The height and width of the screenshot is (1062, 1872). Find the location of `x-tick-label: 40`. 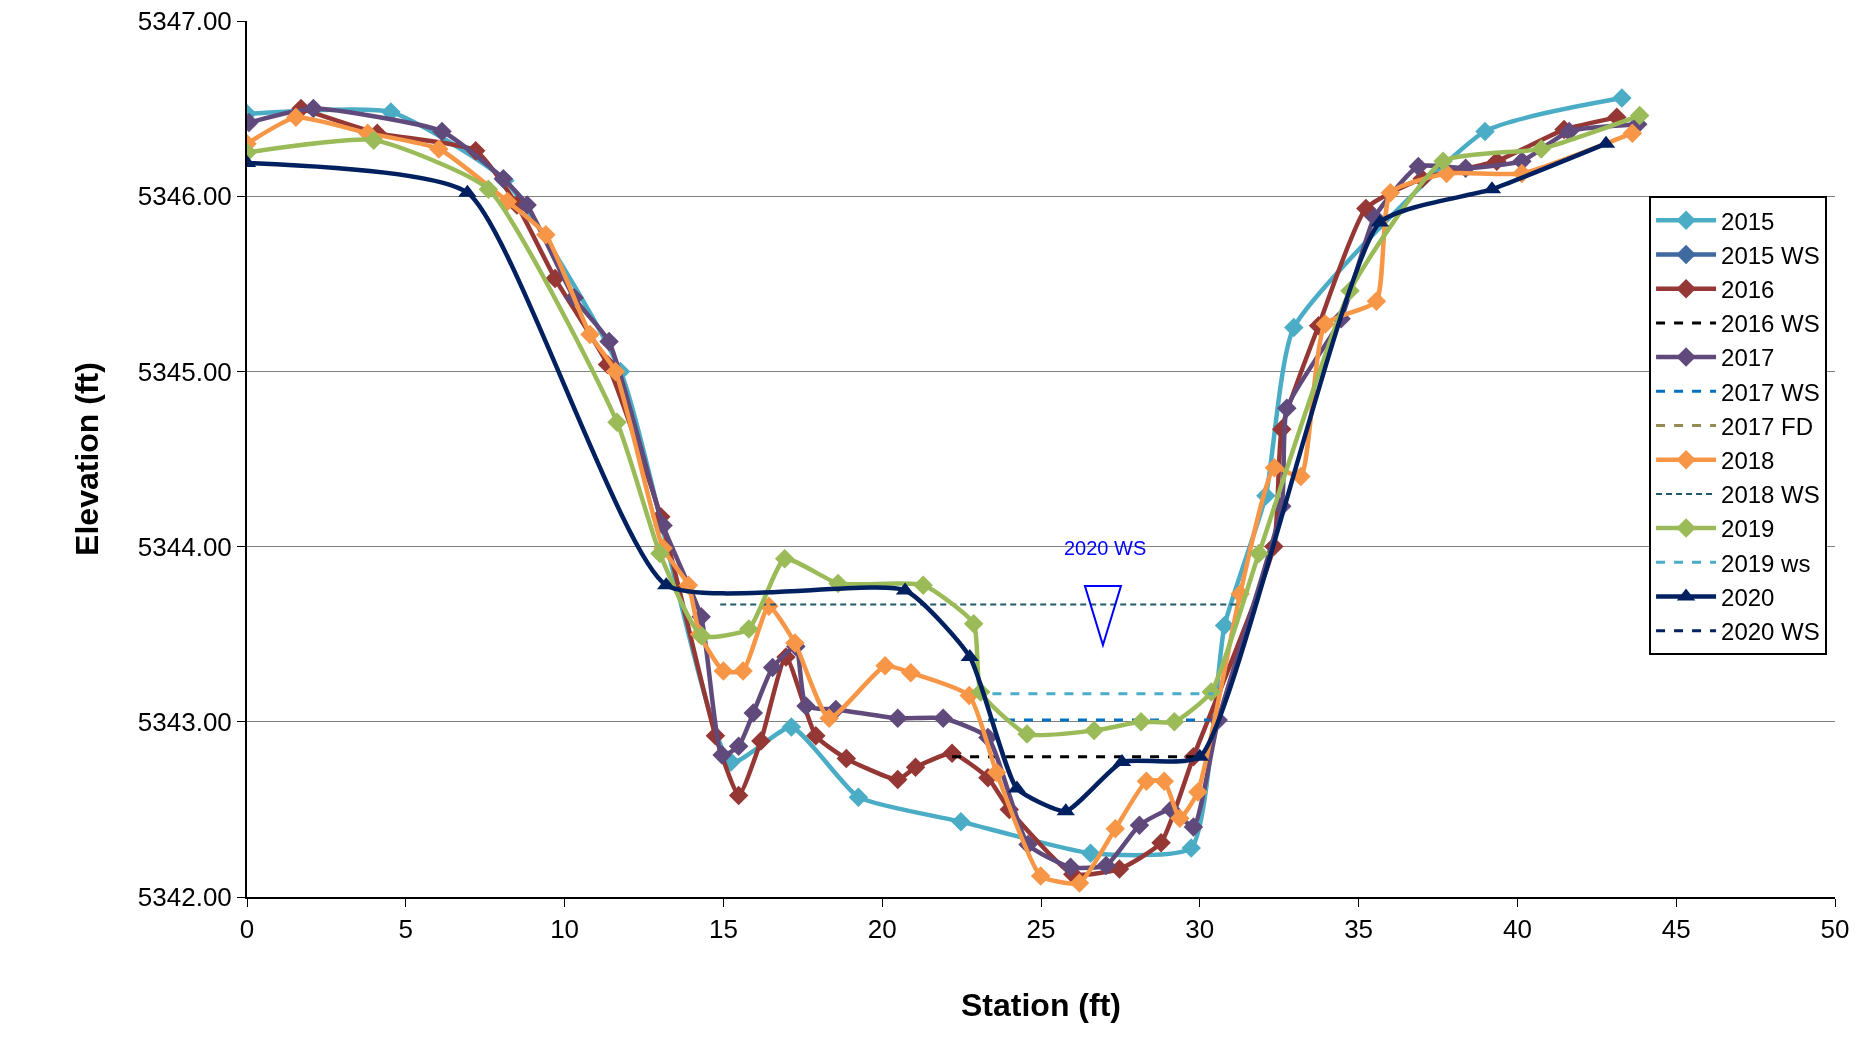

x-tick-label: 40 is located at coordinates (1517, 929).